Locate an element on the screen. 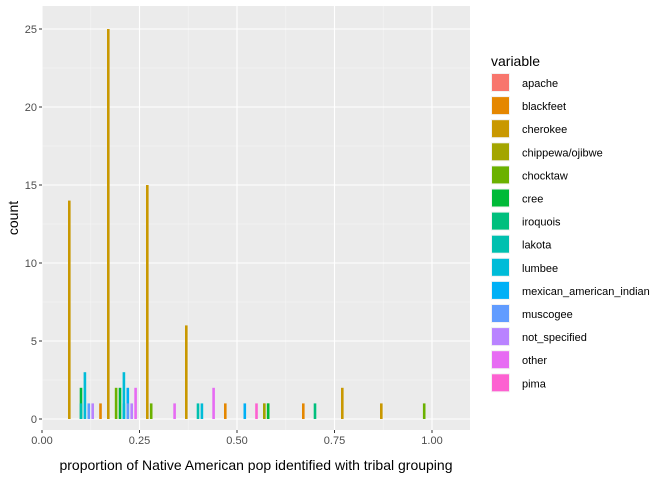 This screenshot has width=672, height=485. legend-label-cree: cree is located at coordinates (532, 200).